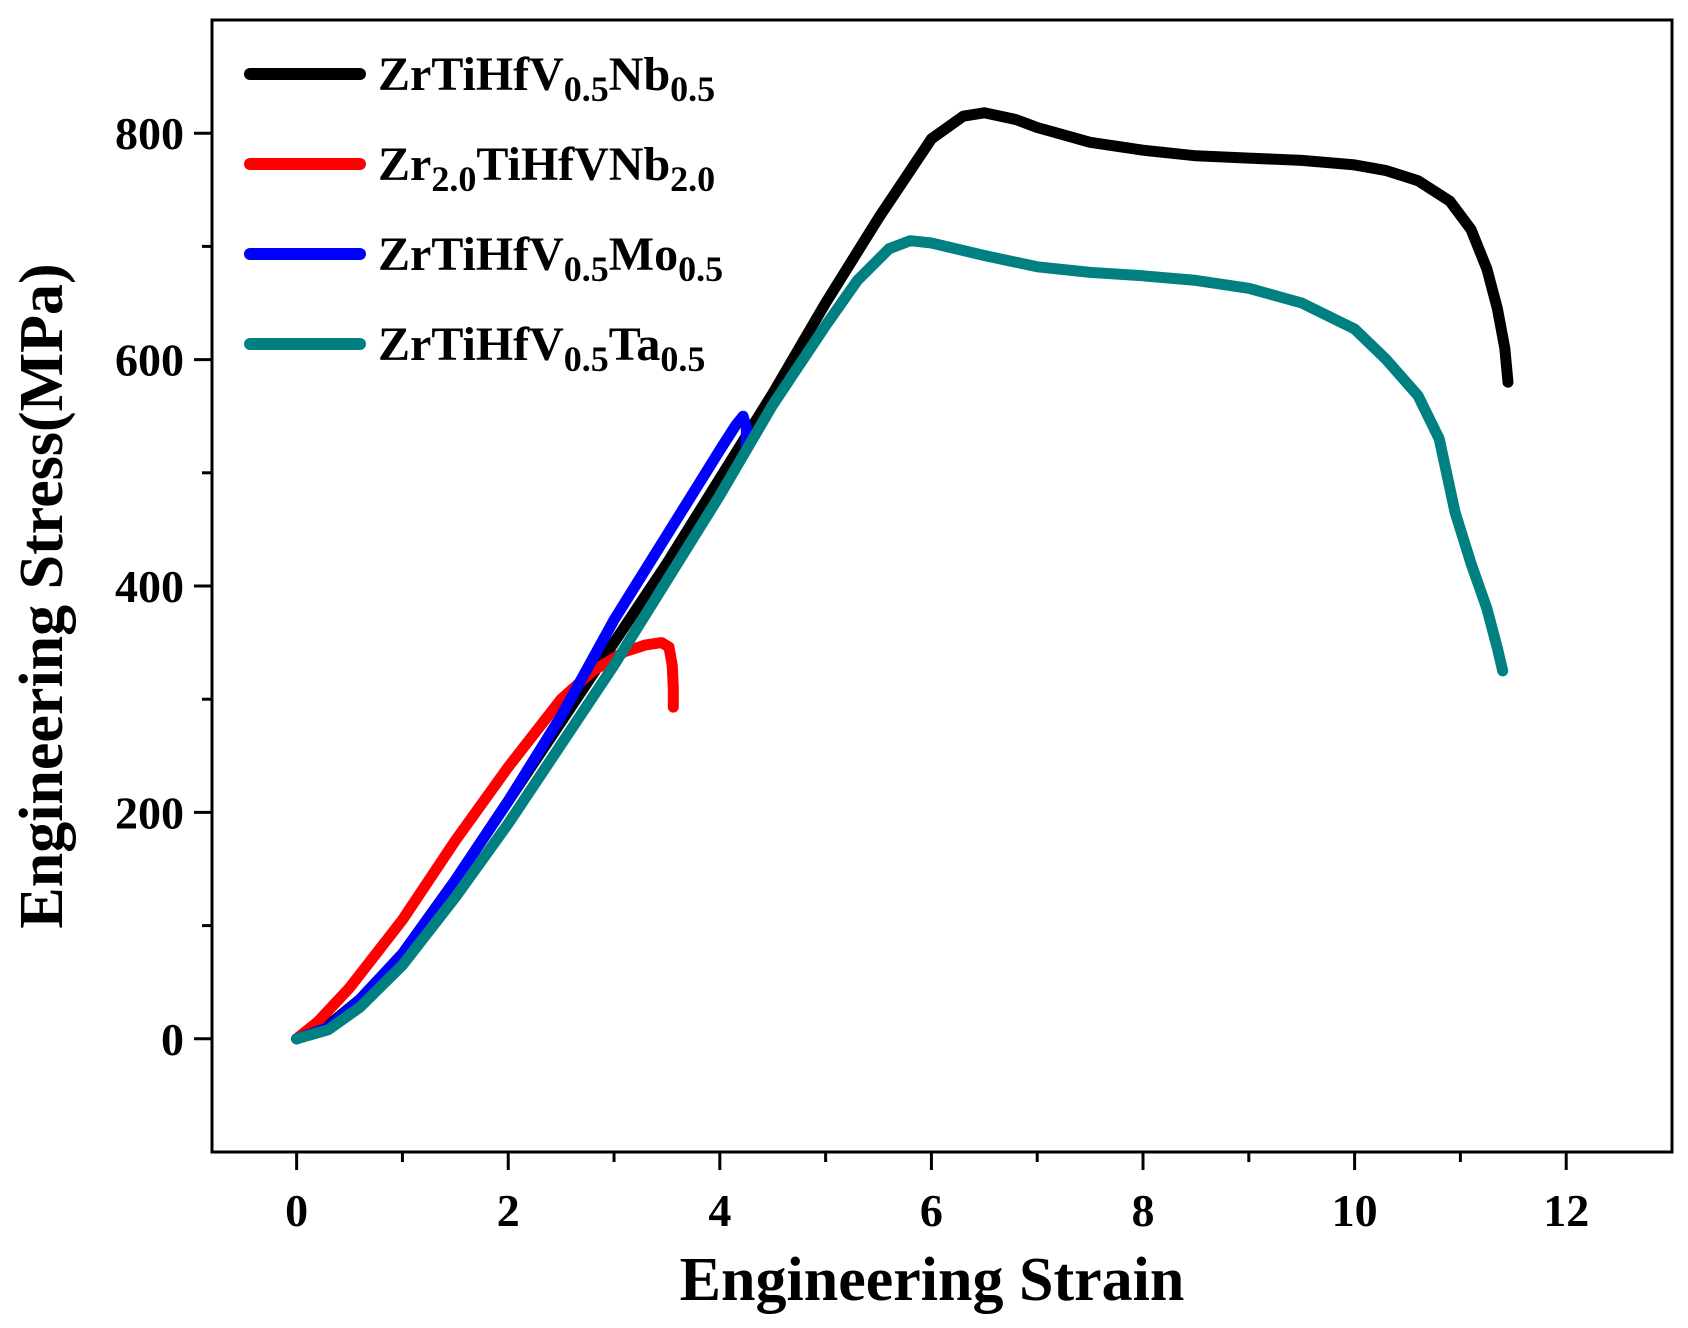 The width and height of the screenshot is (1688, 1328). Describe the element at coordinates (296, 1210) in the screenshot. I see `x-tick-label: 0` at that location.